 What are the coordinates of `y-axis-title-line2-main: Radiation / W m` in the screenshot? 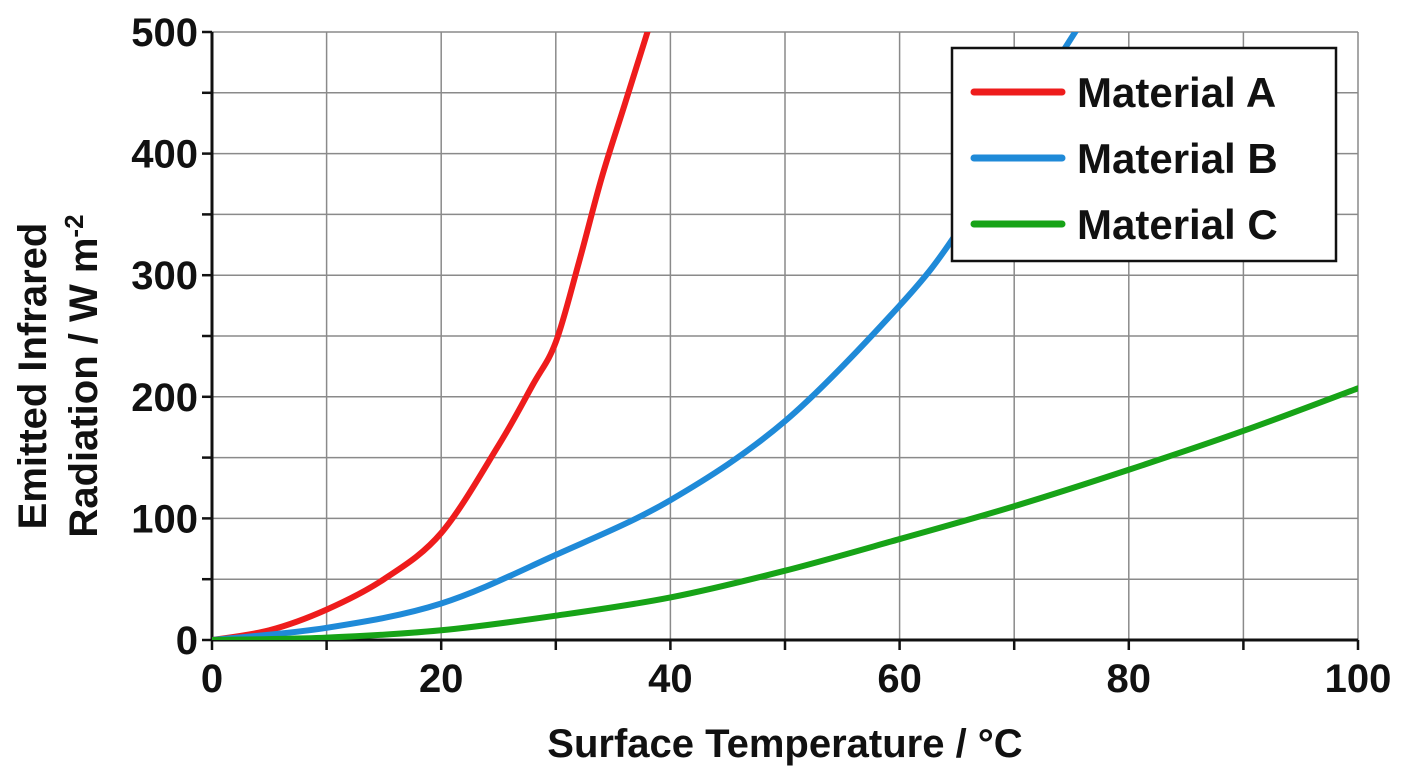 It's located at (84, 388).